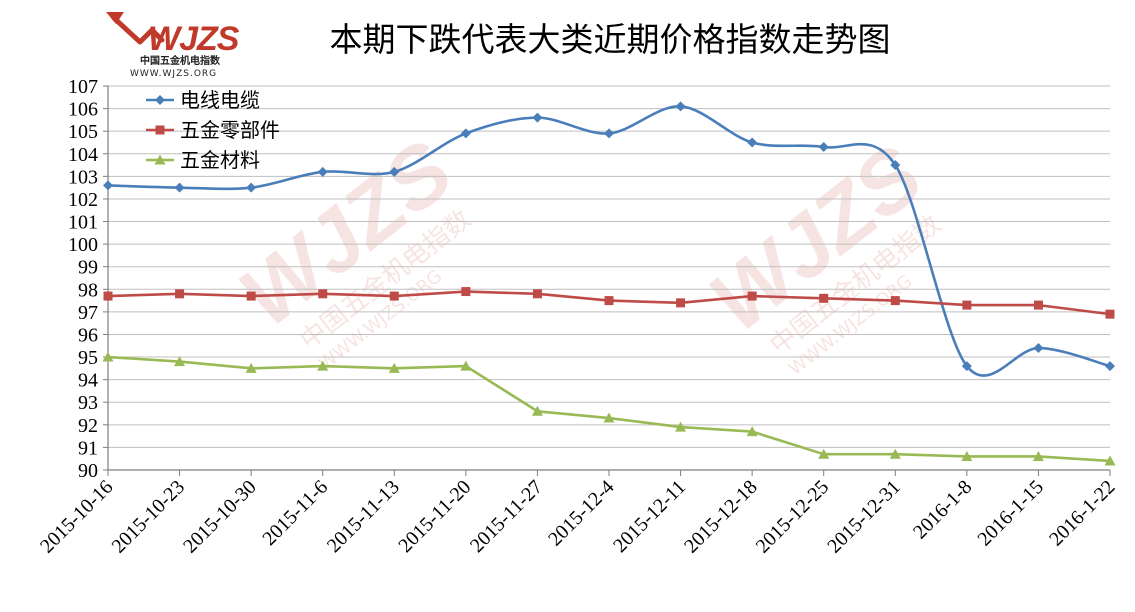  Describe the element at coordinates (581, 513) in the screenshot. I see `x-tick-label: 2015-12-4` at that location.